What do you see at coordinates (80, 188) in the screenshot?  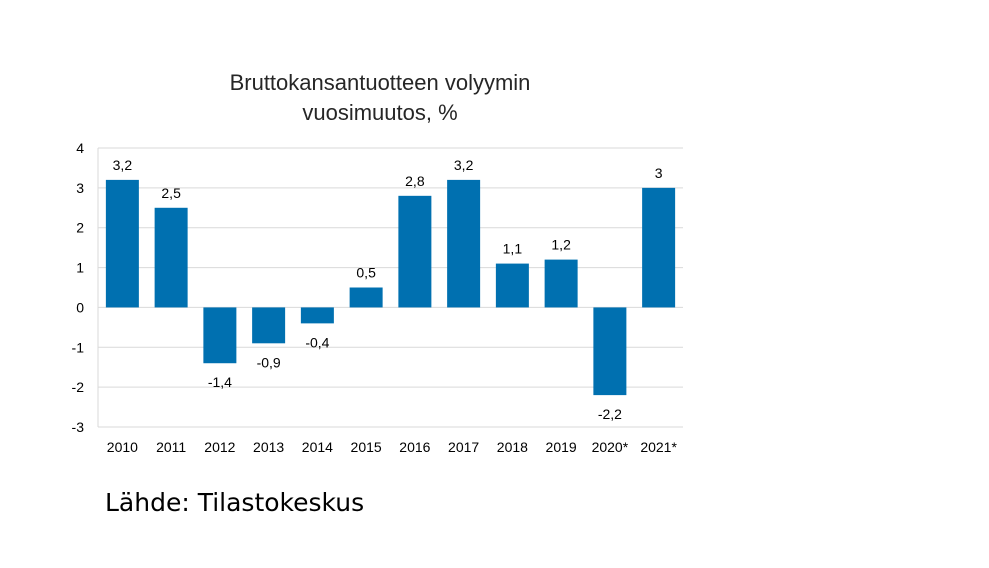 I see `y-tick-label: 3` at bounding box center [80, 188].